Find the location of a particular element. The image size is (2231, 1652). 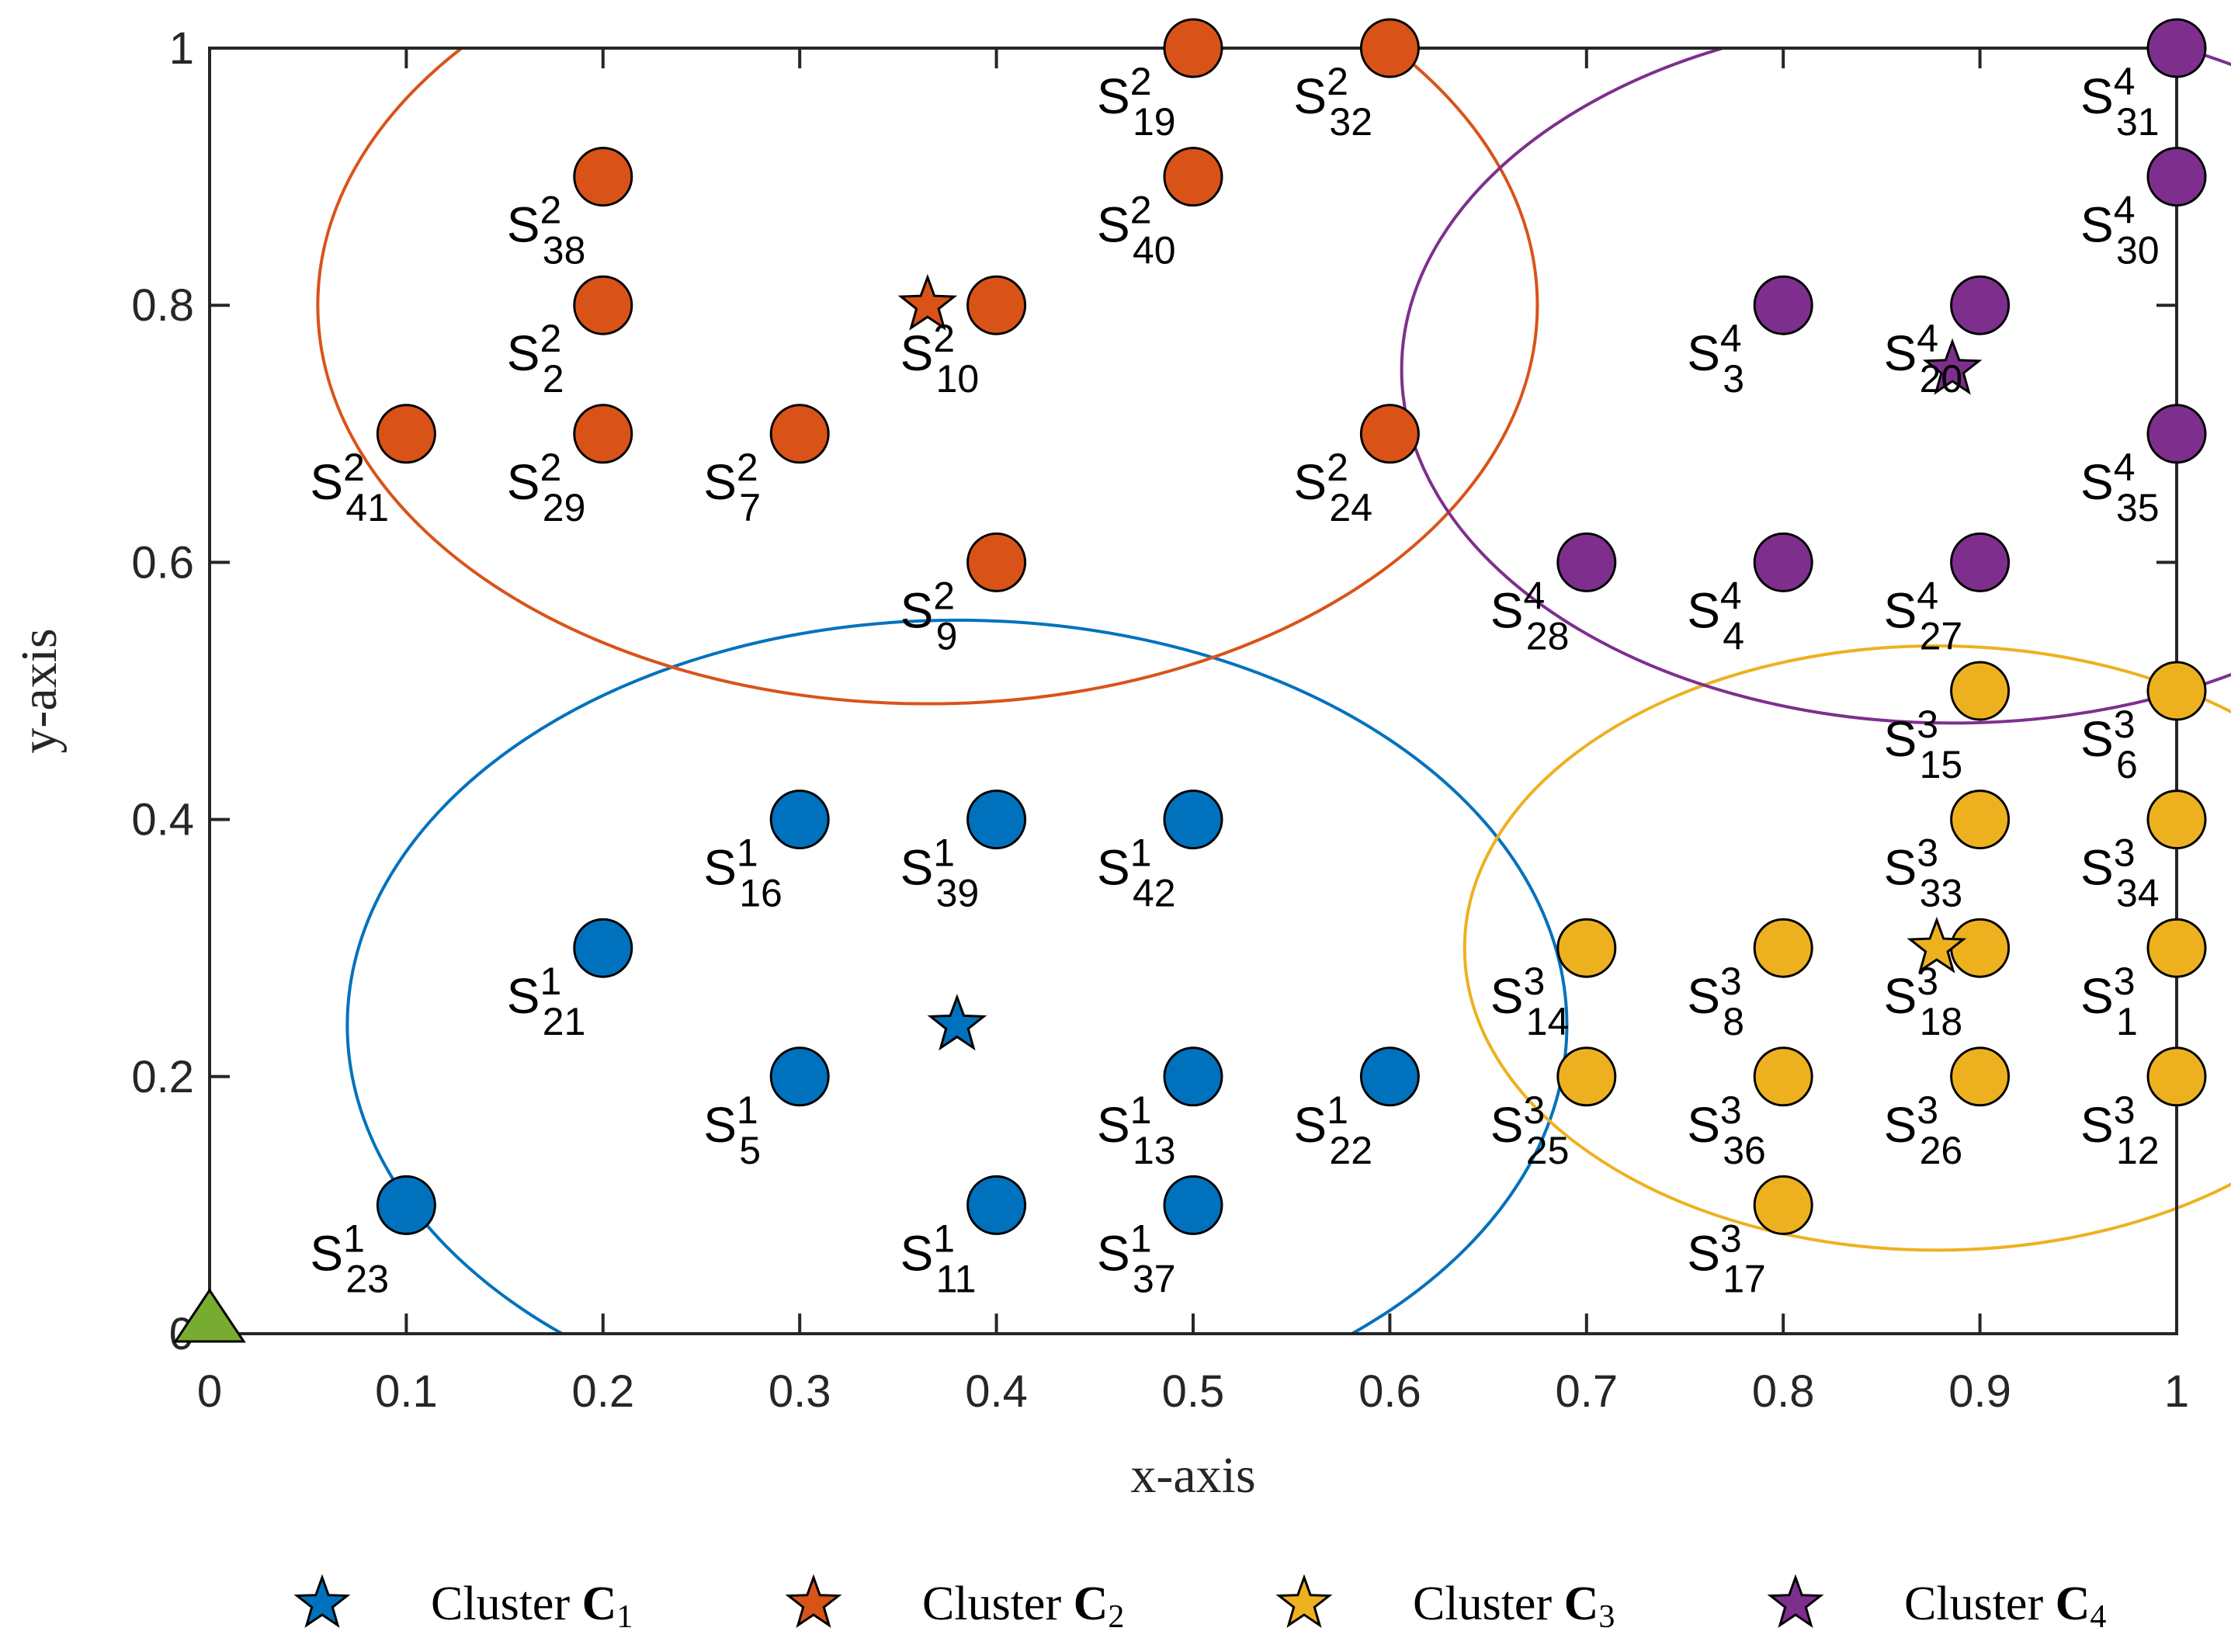

legend-label-1: Cluster C1 is located at coordinates (532, 1606).